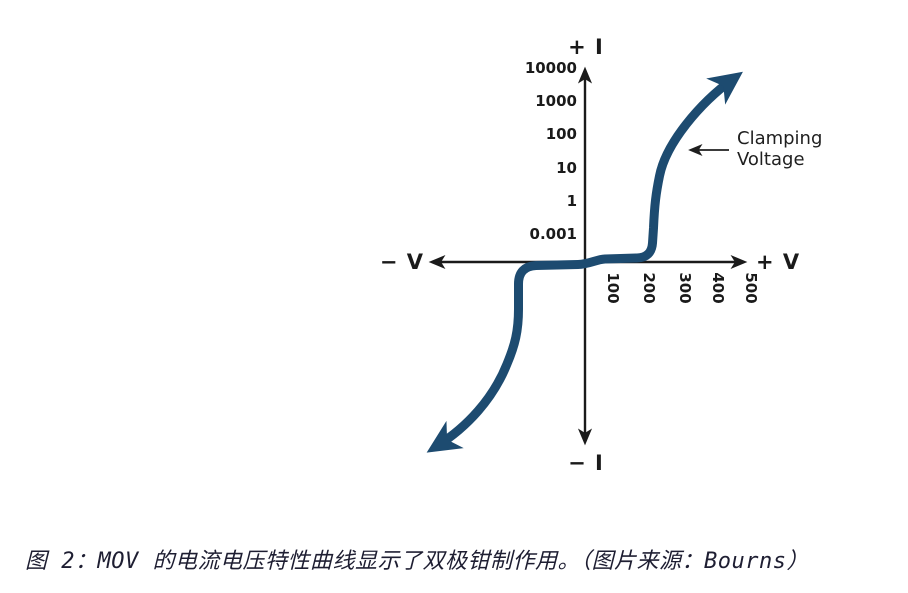 The width and height of the screenshot is (908, 593). Describe the element at coordinates (417, 561) in the screenshot. I see `figure-caption: 图 2：MOV 的电流电压特性曲线显示了双极钳制作用。（图片来源：Bourns）` at that location.